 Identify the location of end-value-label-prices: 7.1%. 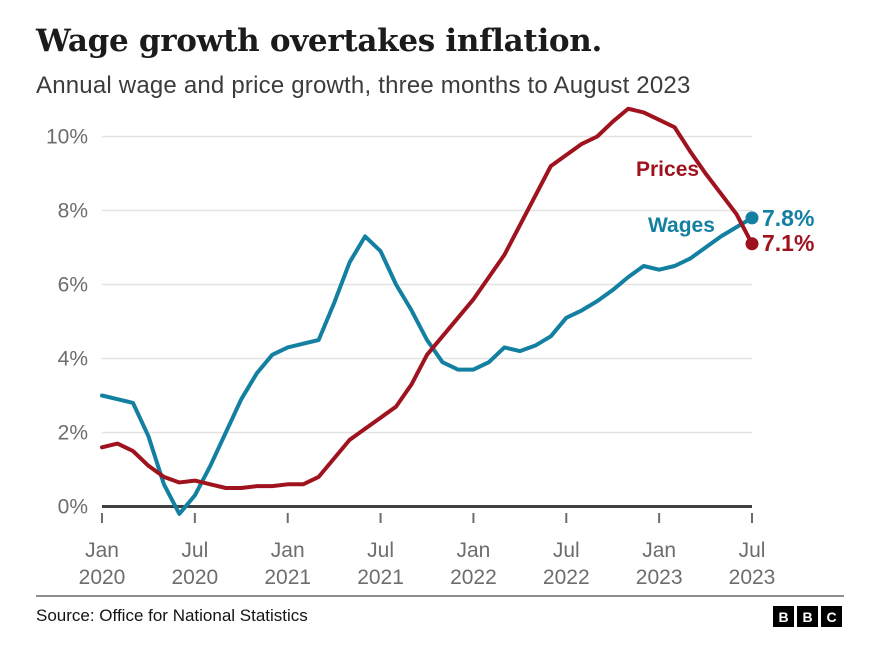
(788, 243).